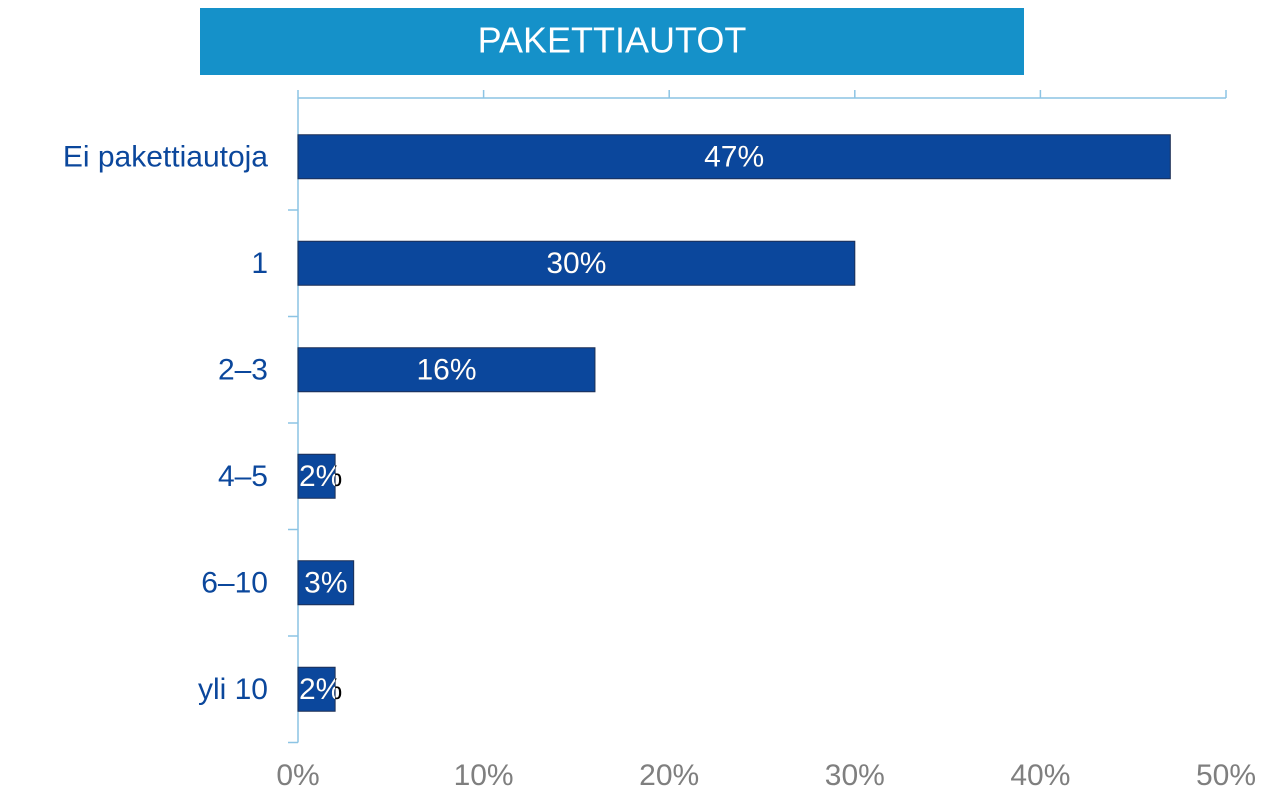 Image resolution: width=1266 pixels, height=804 pixels. Describe the element at coordinates (855, 775) in the screenshot. I see `x-tick-label: 30%` at that location.